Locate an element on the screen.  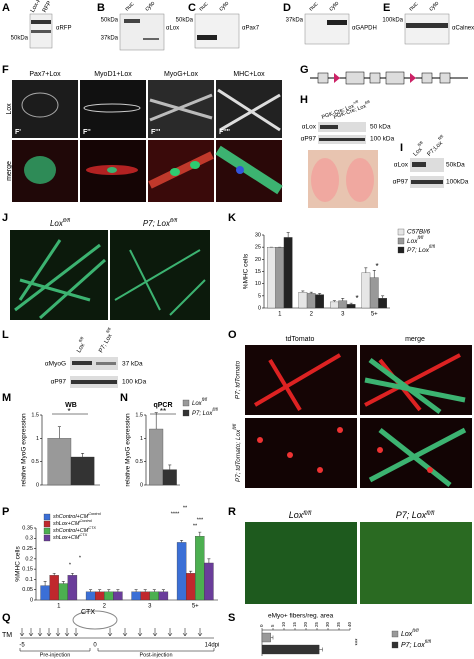
label: 37kDa is located at coordinates (110, 39).